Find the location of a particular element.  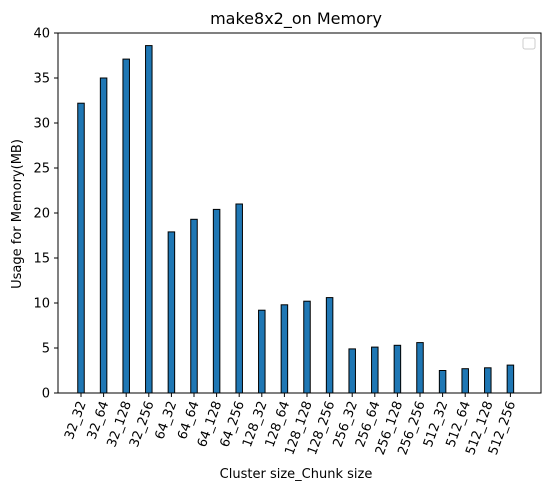

y-axis-label: Usage for Memory(MB) is located at coordinates (17, 214).